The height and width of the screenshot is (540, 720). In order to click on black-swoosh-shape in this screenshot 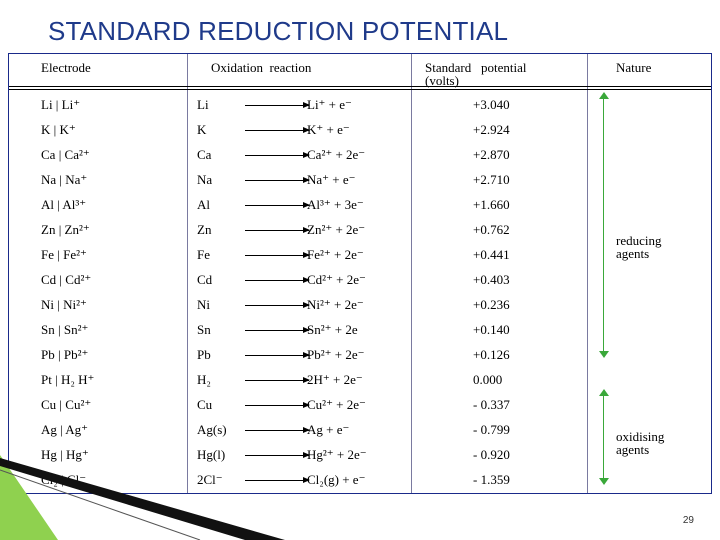, I will do `click(142, 499)`.